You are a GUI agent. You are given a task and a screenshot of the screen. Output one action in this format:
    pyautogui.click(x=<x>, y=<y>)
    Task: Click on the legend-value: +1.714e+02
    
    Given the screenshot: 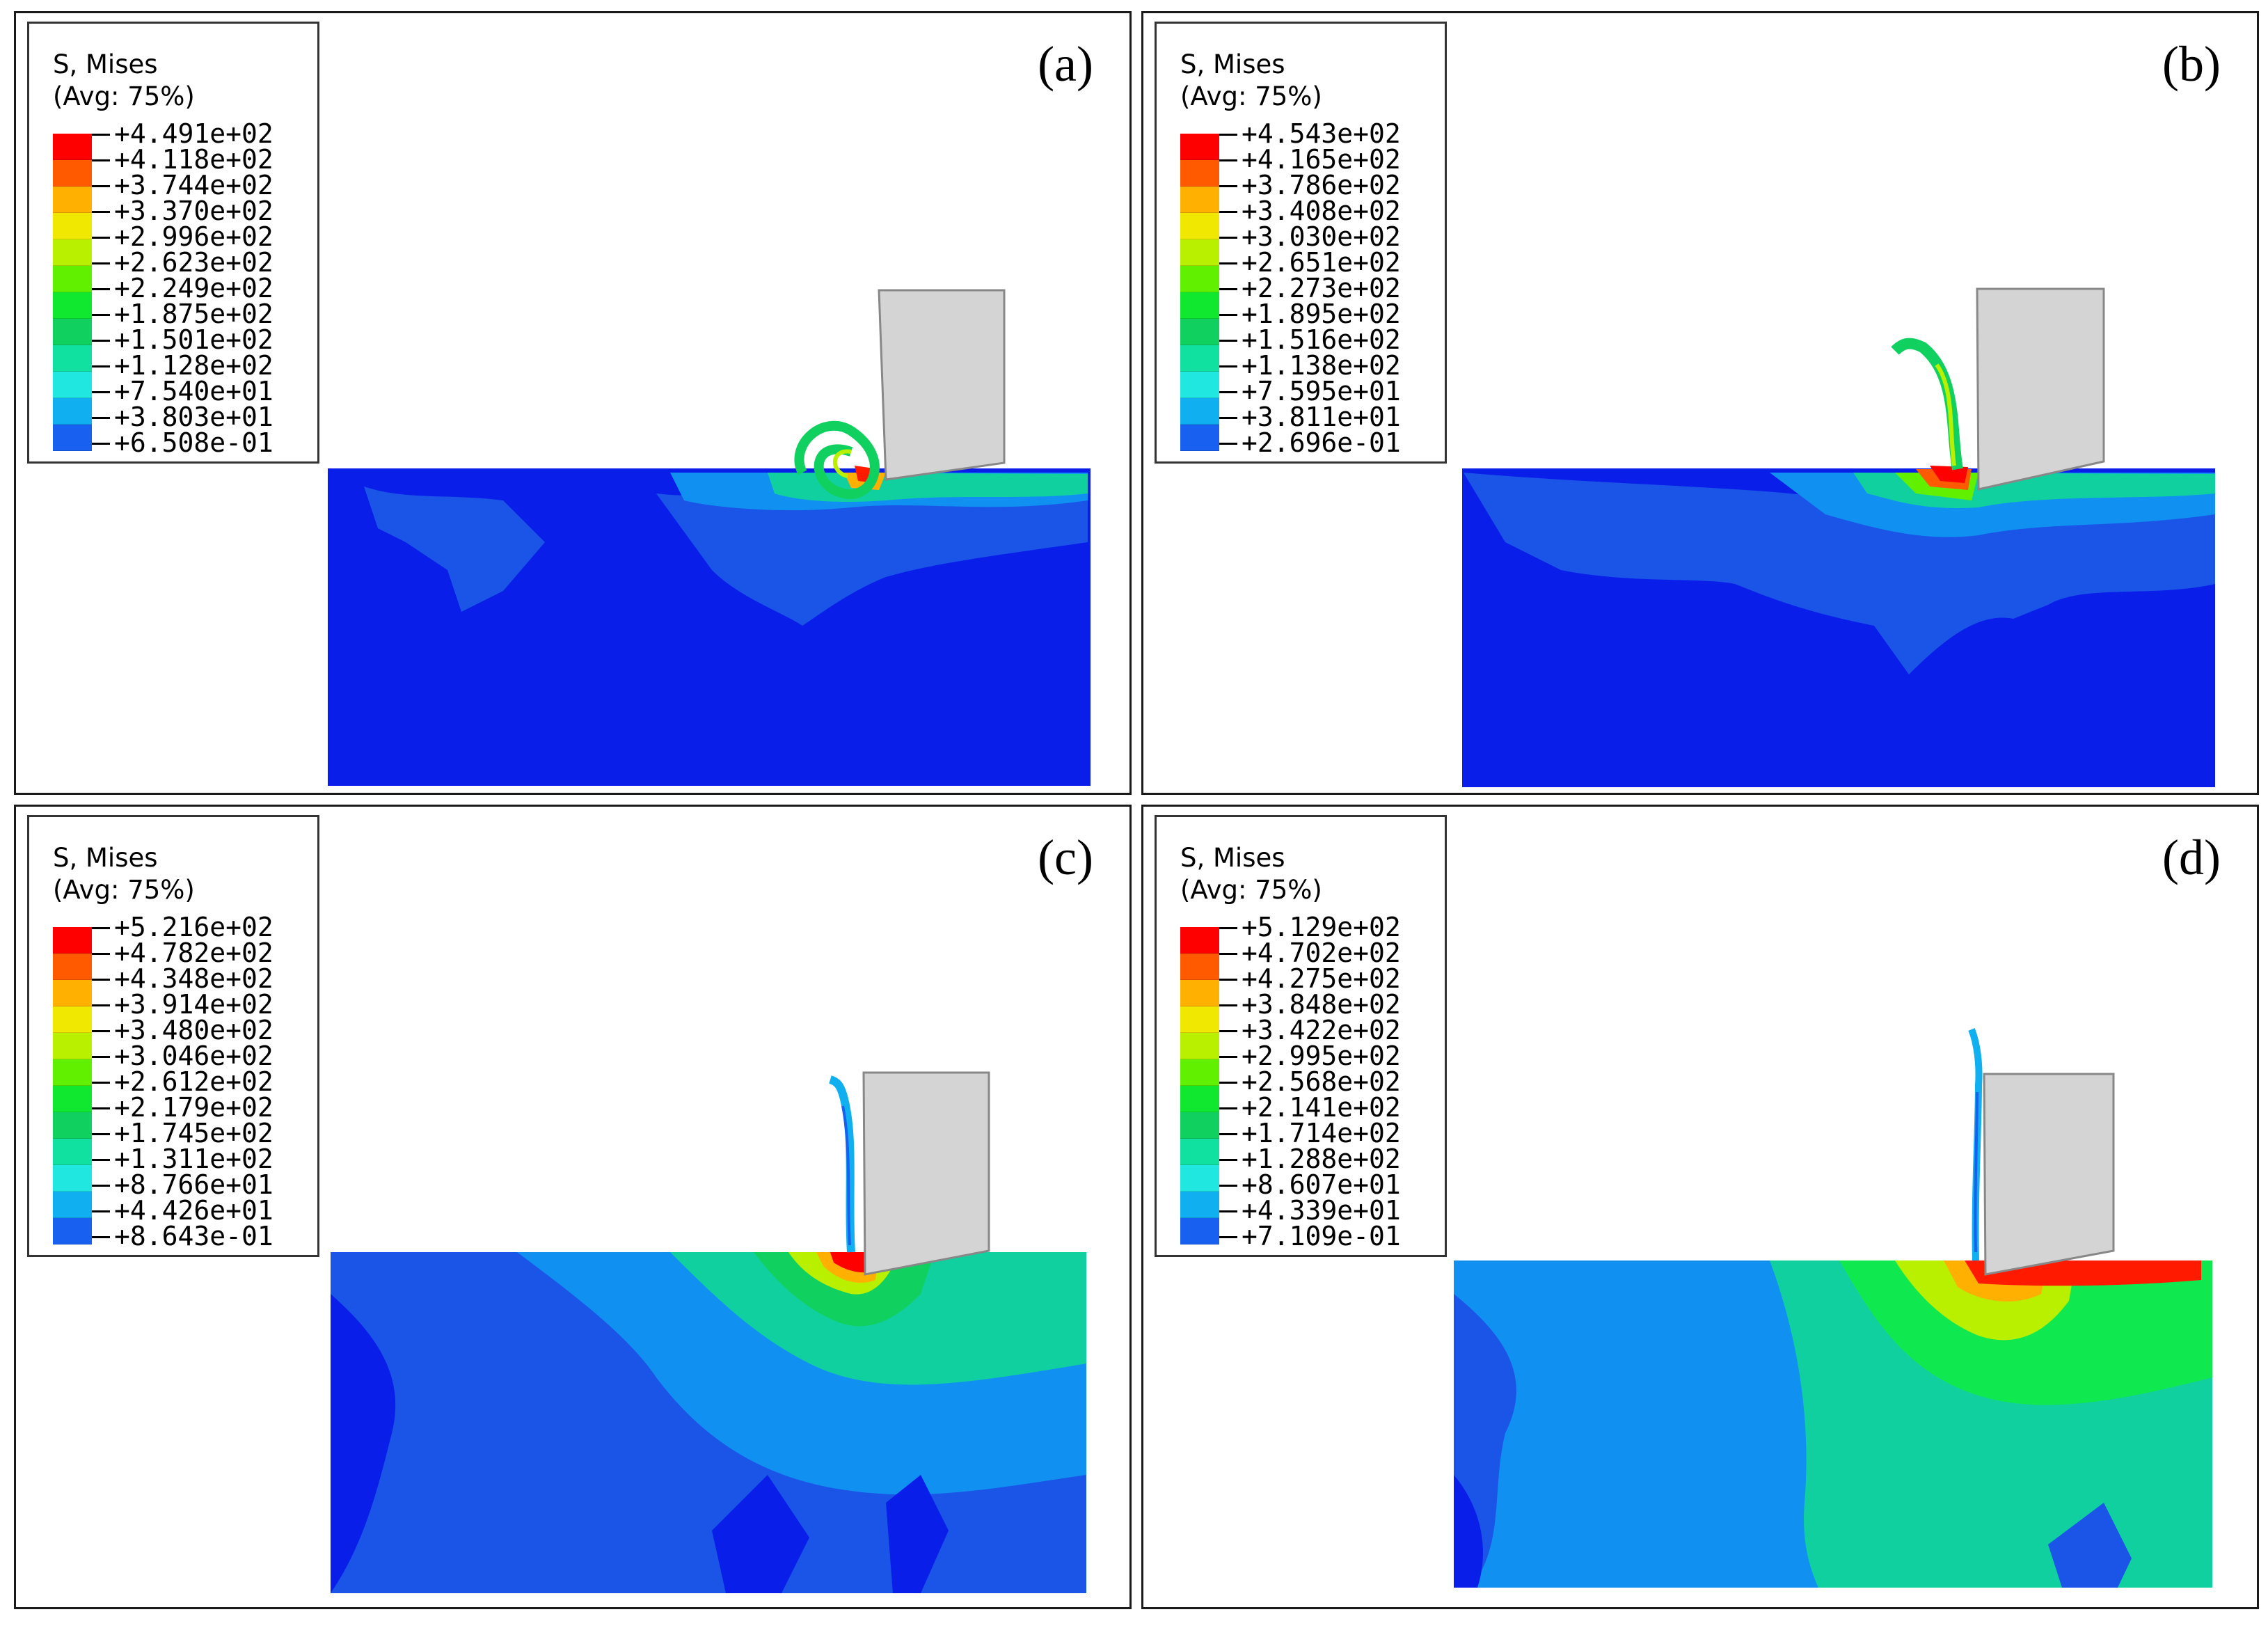 What is the action you would take?
    pyautogui.click(x=1304, y=1133)
    